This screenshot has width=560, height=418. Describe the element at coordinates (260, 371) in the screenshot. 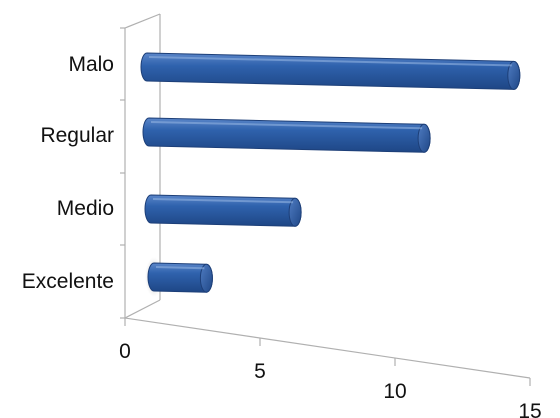

I see `x-tick-label: 5` at that location.